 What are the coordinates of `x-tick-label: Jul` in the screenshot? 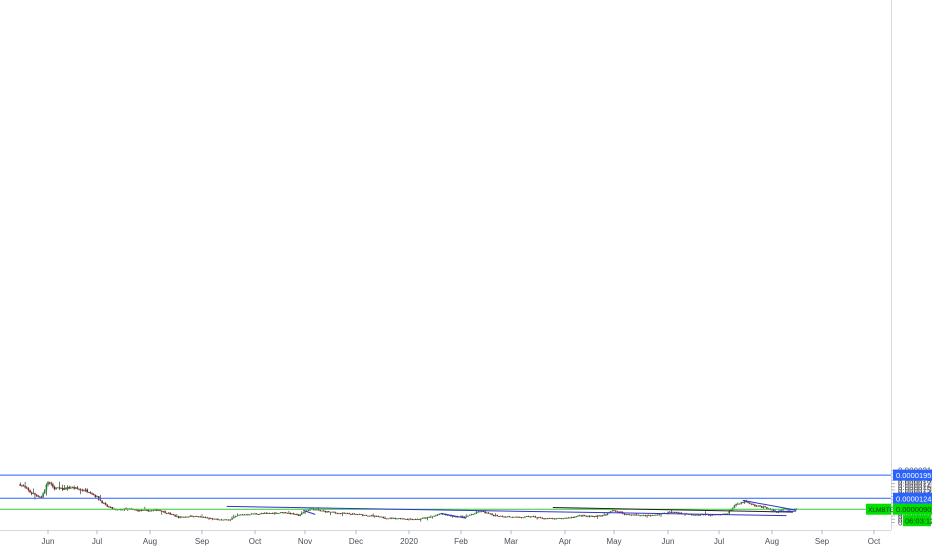 It's located at (719, 541).